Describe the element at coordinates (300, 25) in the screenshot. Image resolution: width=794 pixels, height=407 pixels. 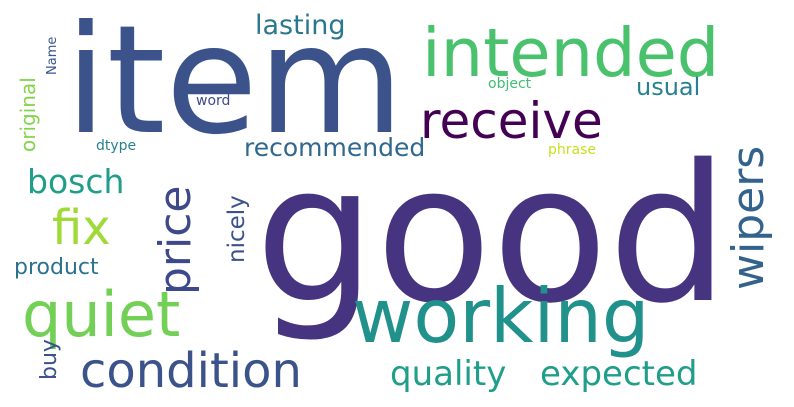
I see `word-lasting: lasting` at that location.